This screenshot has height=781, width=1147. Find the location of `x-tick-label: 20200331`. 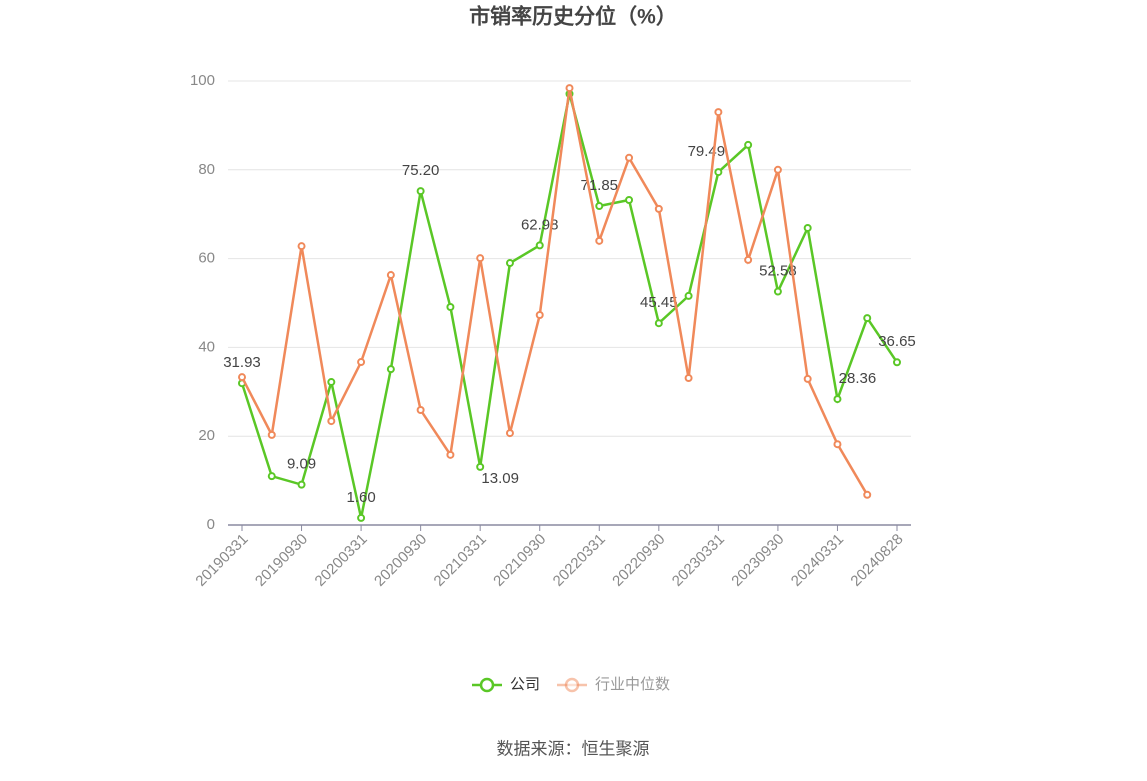

x-tick-label: 20200331 is located at coordinates (341, 560).